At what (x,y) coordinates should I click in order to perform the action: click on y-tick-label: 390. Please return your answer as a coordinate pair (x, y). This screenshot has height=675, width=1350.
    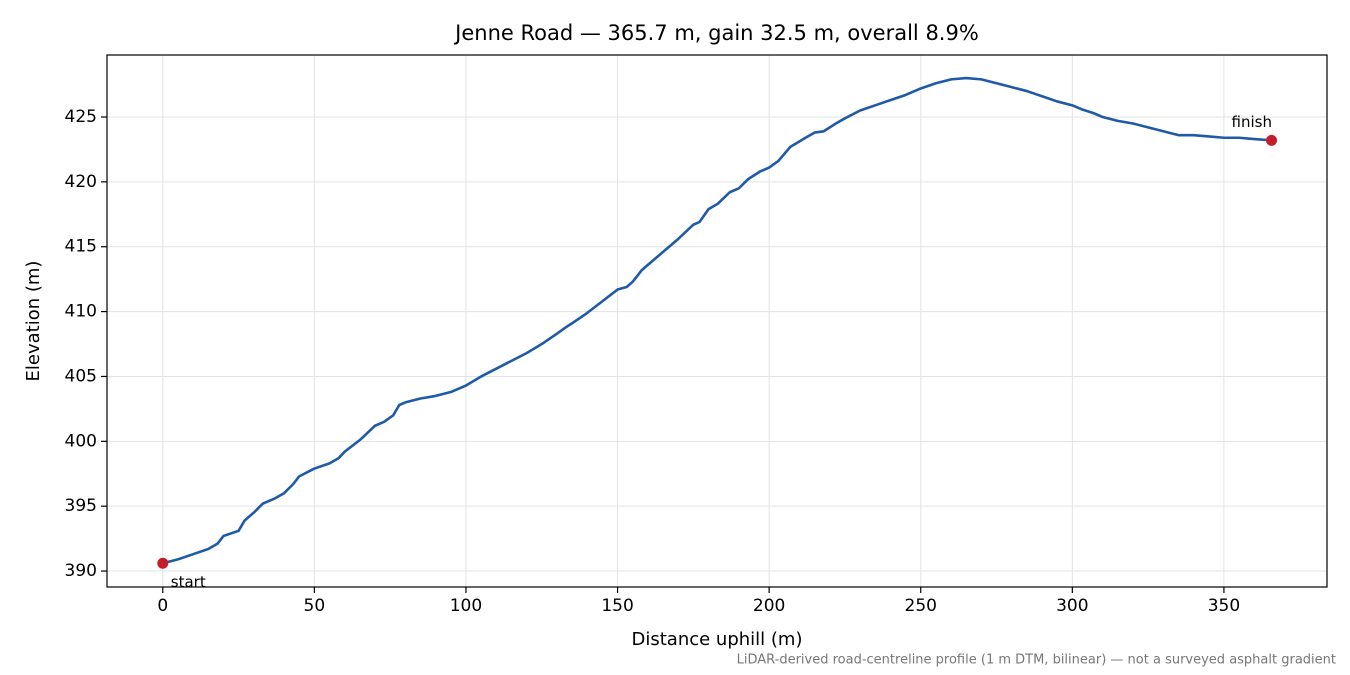
    Looking at the image, I should click on (81, 571).